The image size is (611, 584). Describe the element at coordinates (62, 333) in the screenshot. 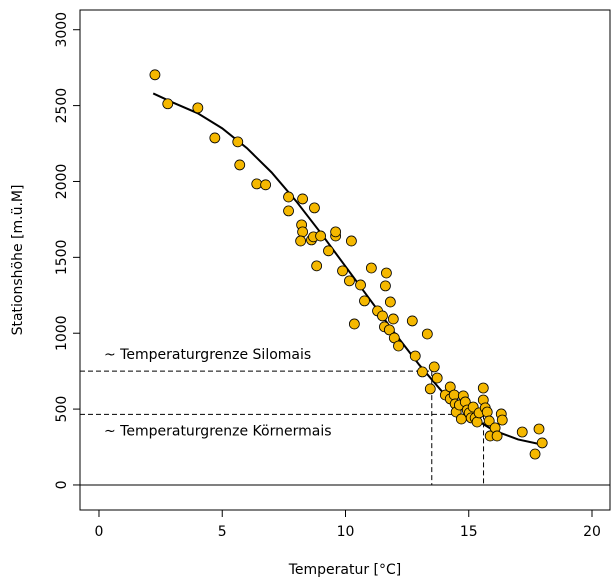

I see `y-tick-label: 1000` at that location.